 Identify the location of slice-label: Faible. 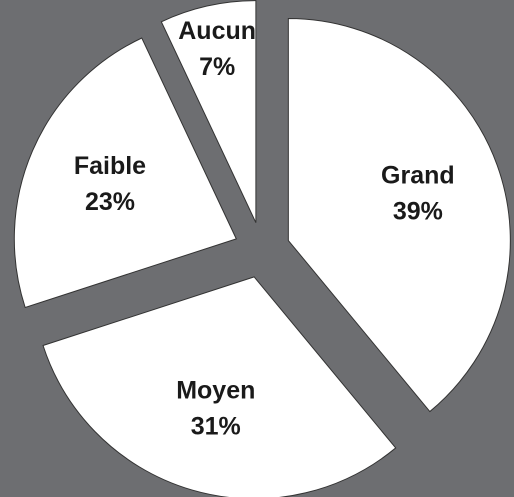
(110, 166).